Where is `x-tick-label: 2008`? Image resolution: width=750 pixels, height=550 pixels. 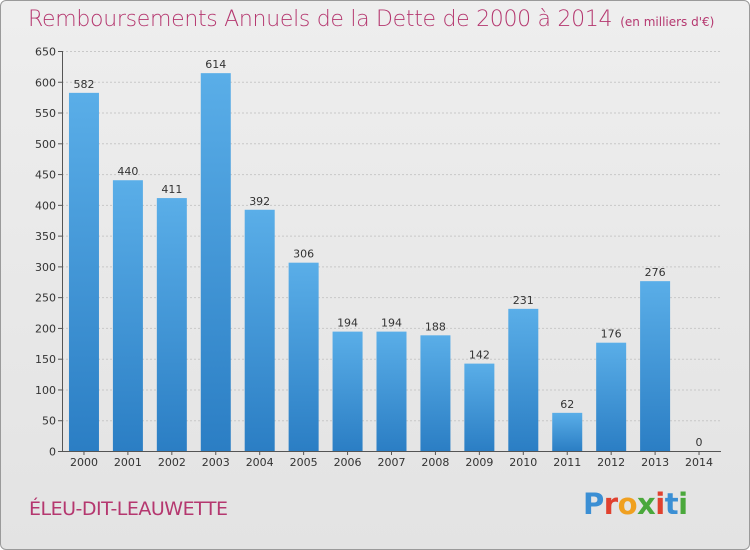
x-tick-label: 2008 is located at coordinates (435, 462).